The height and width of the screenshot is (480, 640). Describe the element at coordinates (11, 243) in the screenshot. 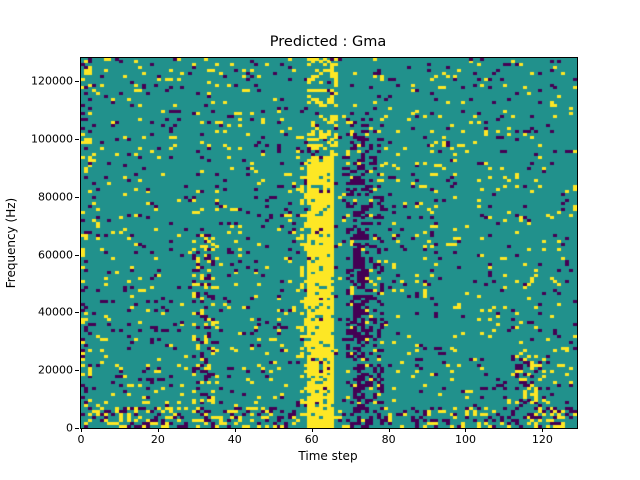

I see `y-axis-label: Frequency (Hz)` at that location.